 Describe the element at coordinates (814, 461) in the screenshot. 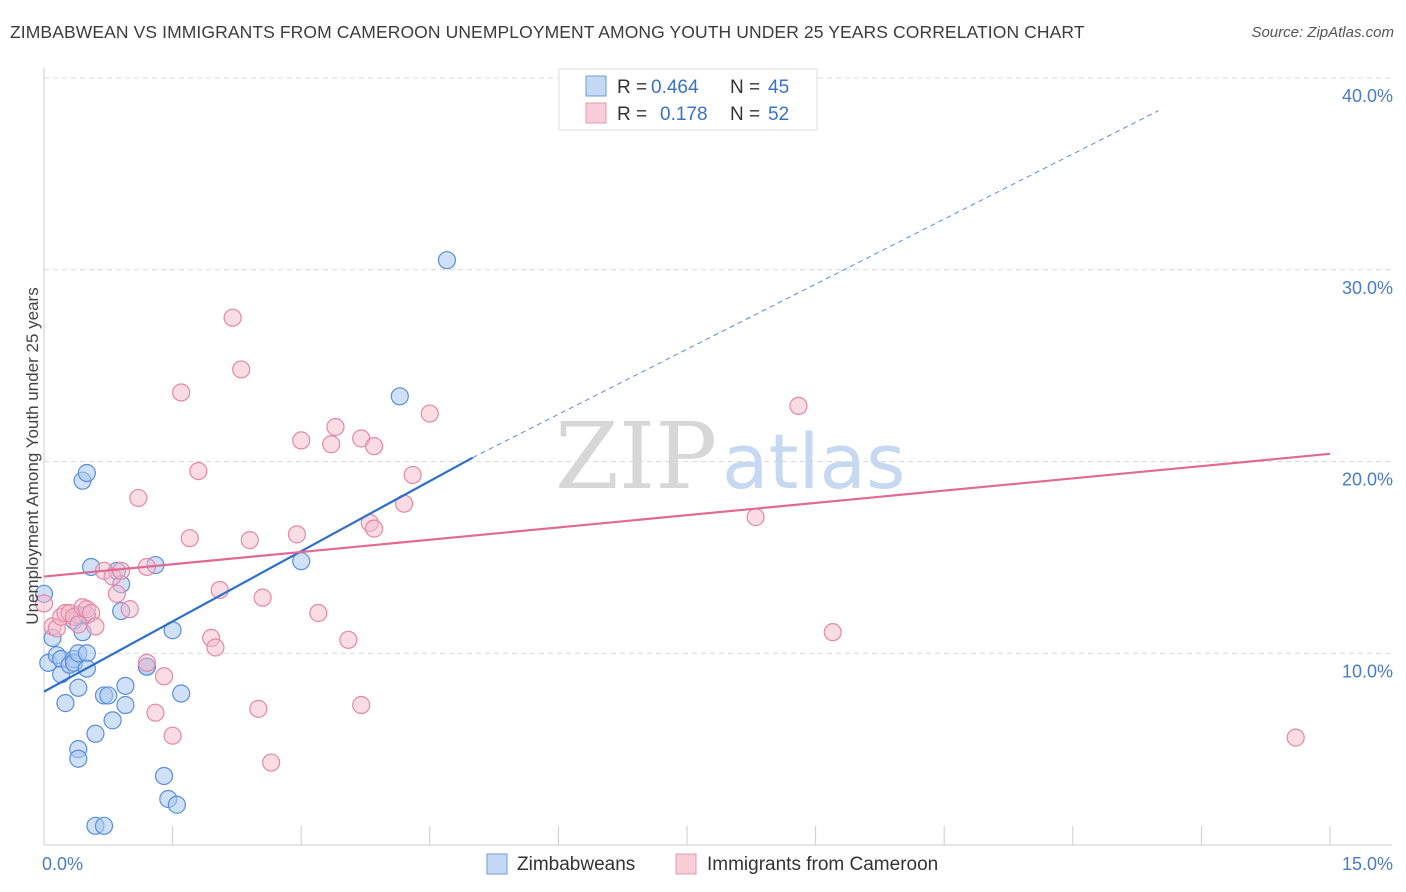

I see `watermark-atlas: atlas` at that location.